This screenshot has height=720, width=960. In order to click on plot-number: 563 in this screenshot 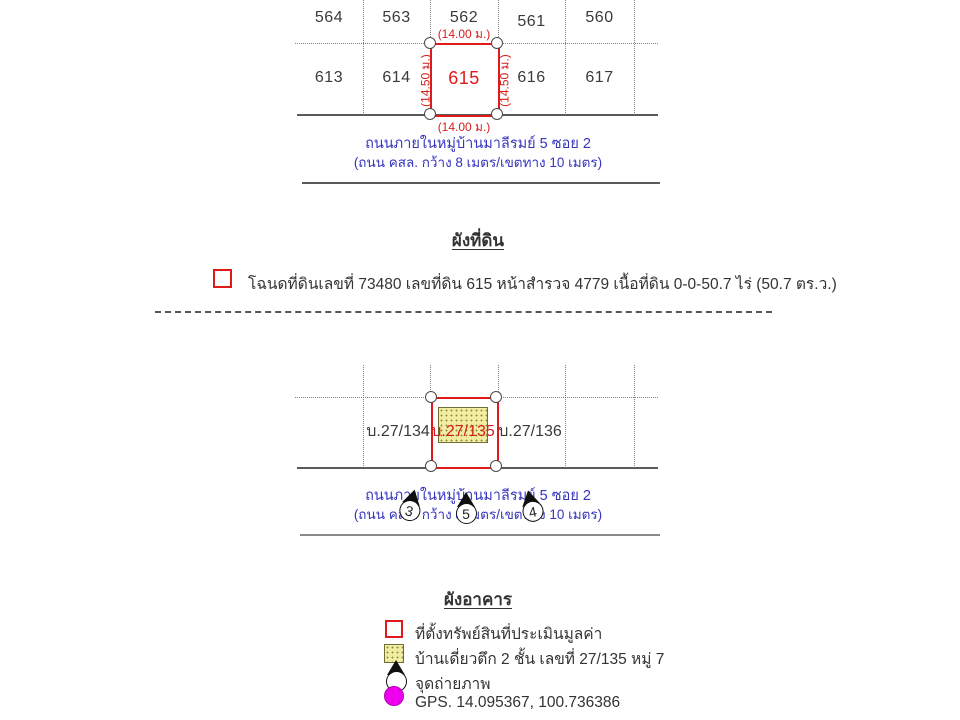, I will do `click(396, 17)`.